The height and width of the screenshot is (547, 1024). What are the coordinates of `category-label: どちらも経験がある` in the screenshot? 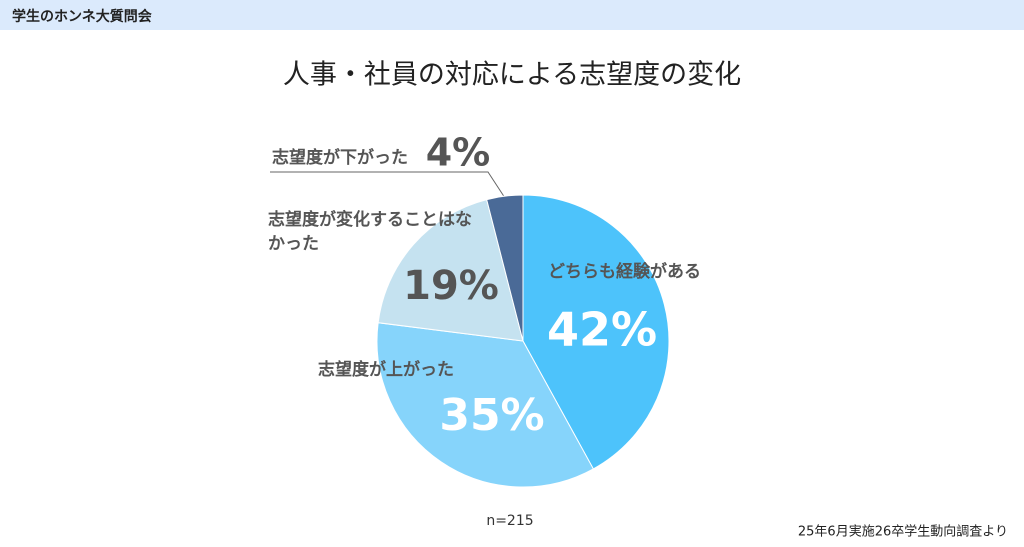 It's located at (624, 271).